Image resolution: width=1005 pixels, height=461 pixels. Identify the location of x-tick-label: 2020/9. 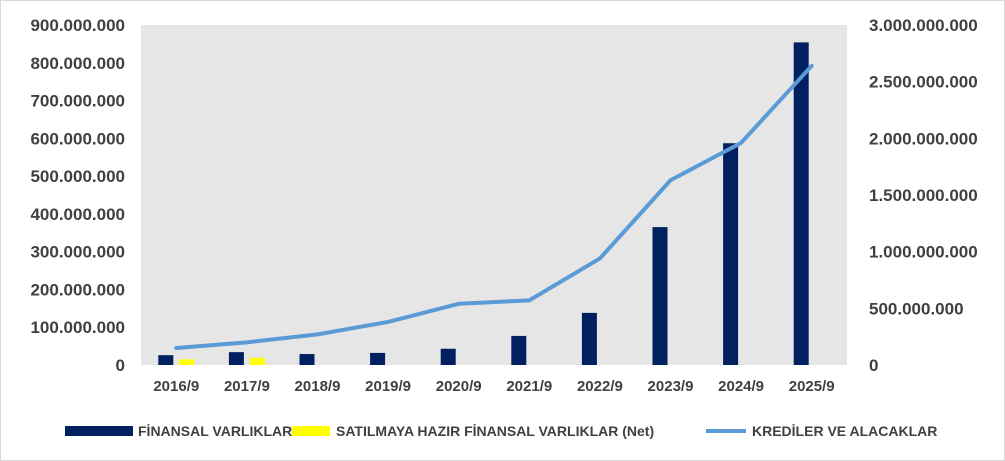
(459, 386).